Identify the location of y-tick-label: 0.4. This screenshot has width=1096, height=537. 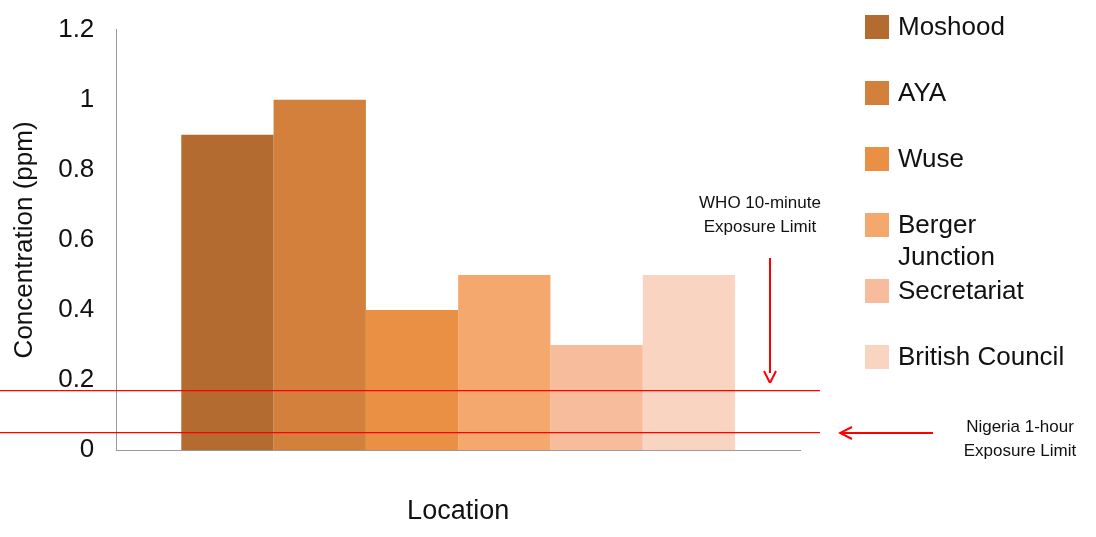
(76, 308).